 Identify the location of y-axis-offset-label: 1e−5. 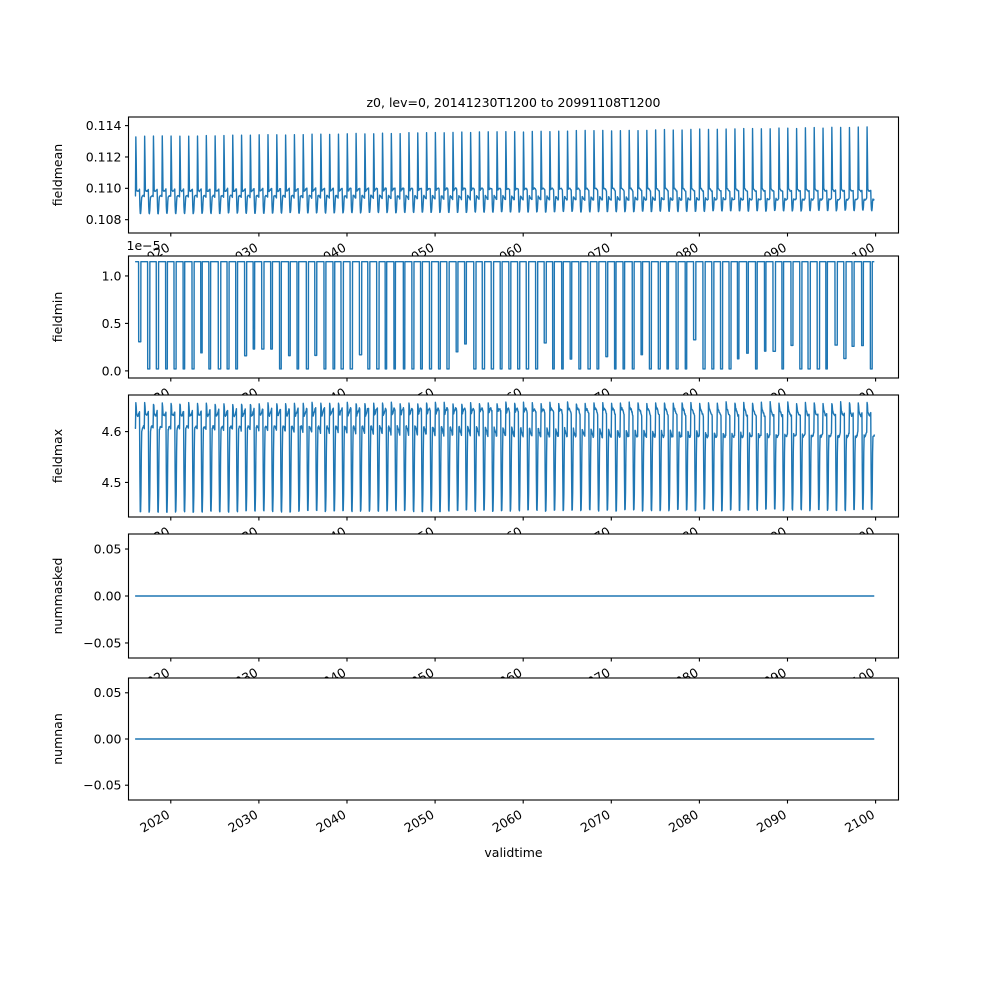
(144, 245).